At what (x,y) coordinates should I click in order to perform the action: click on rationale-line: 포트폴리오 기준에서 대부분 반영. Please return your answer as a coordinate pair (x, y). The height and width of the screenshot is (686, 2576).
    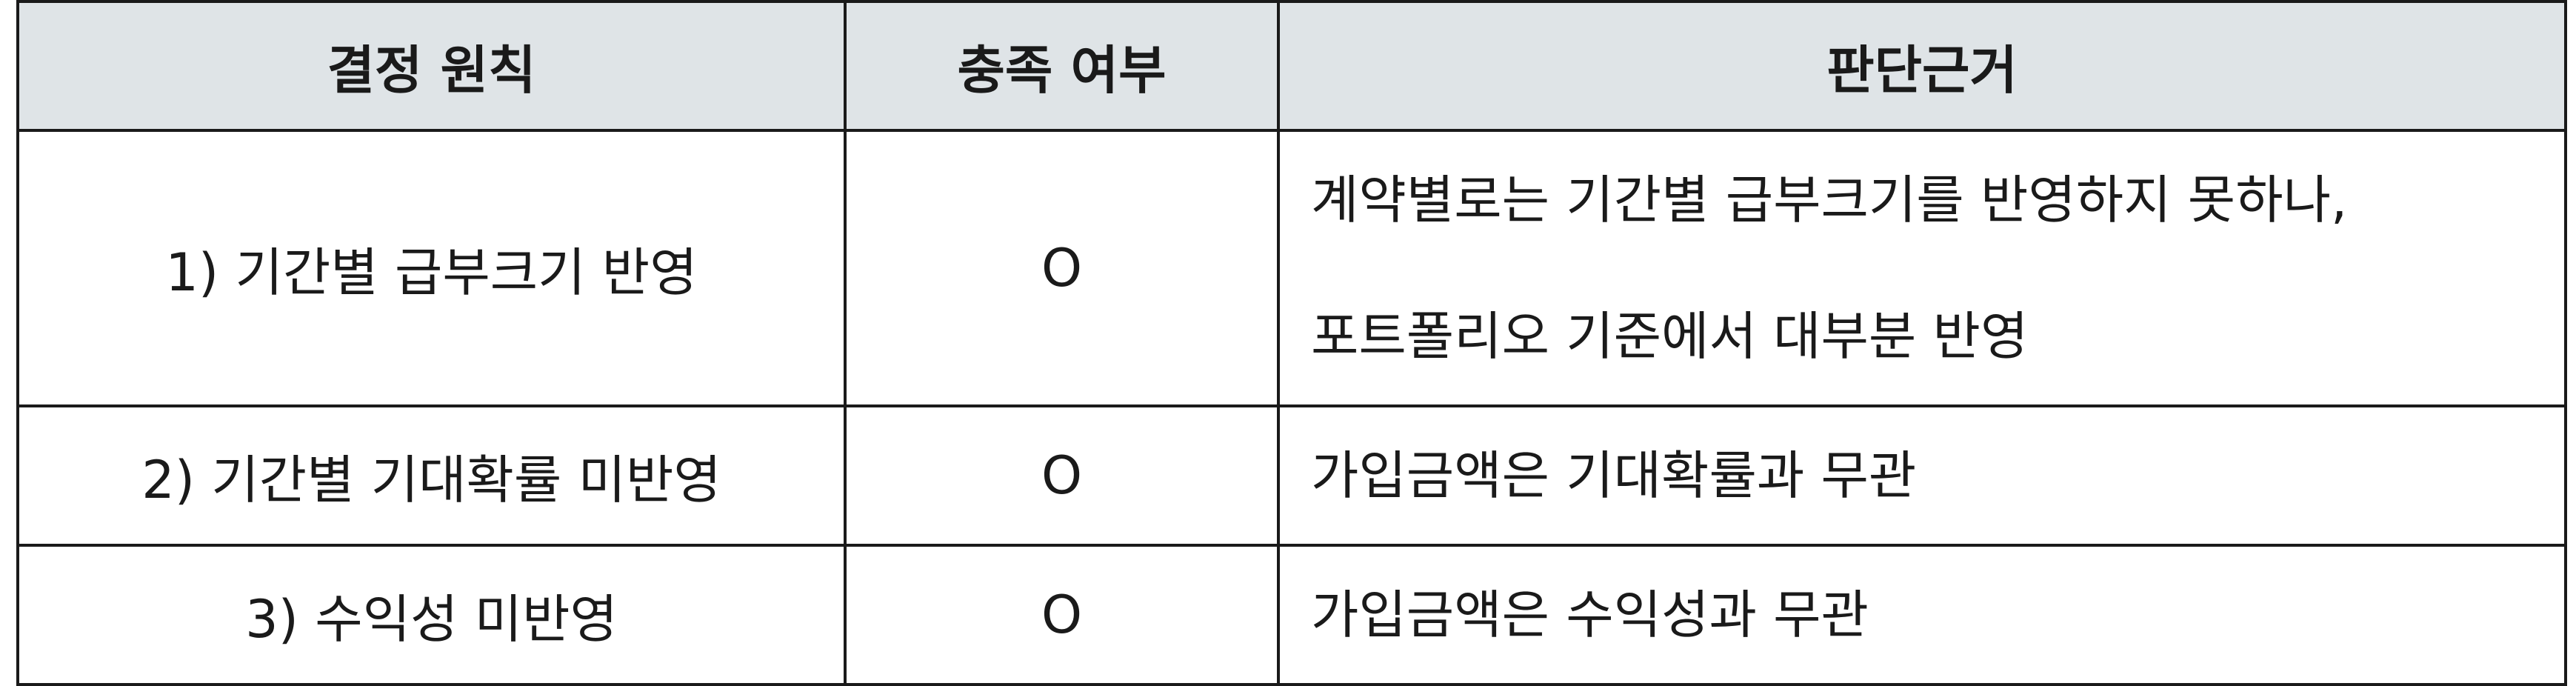
    Looking at the image, I should click on (1670, 337).